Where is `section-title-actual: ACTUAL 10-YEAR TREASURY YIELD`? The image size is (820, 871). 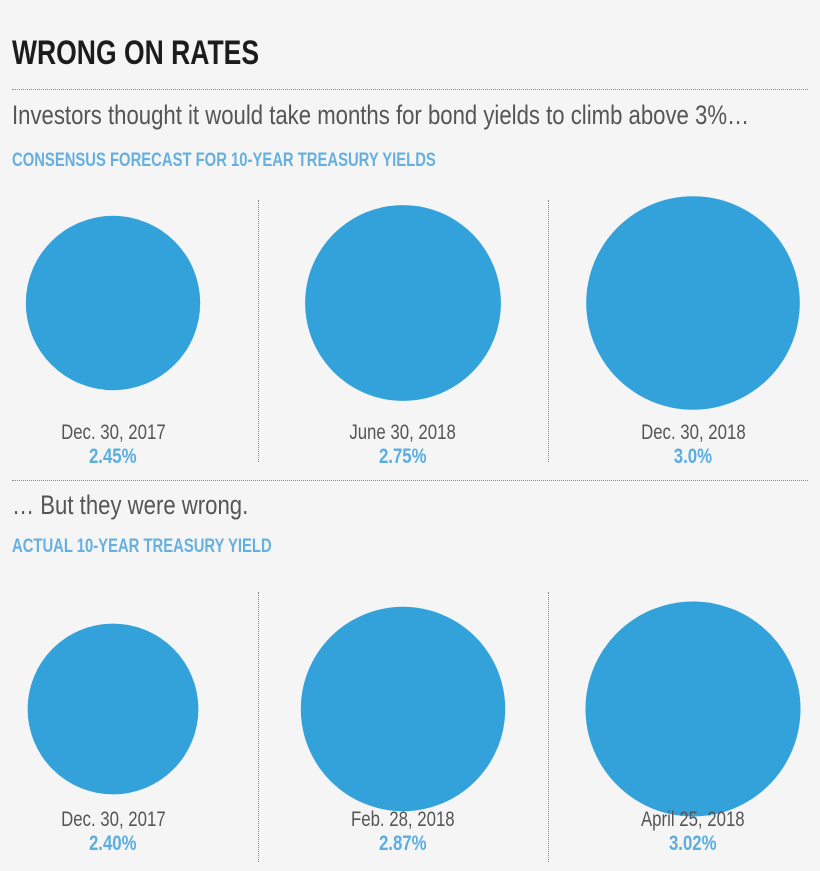
section-title-actual: ACTUAL 10-YEAR TREASURY YIELD is located at coordinates (142, 546).